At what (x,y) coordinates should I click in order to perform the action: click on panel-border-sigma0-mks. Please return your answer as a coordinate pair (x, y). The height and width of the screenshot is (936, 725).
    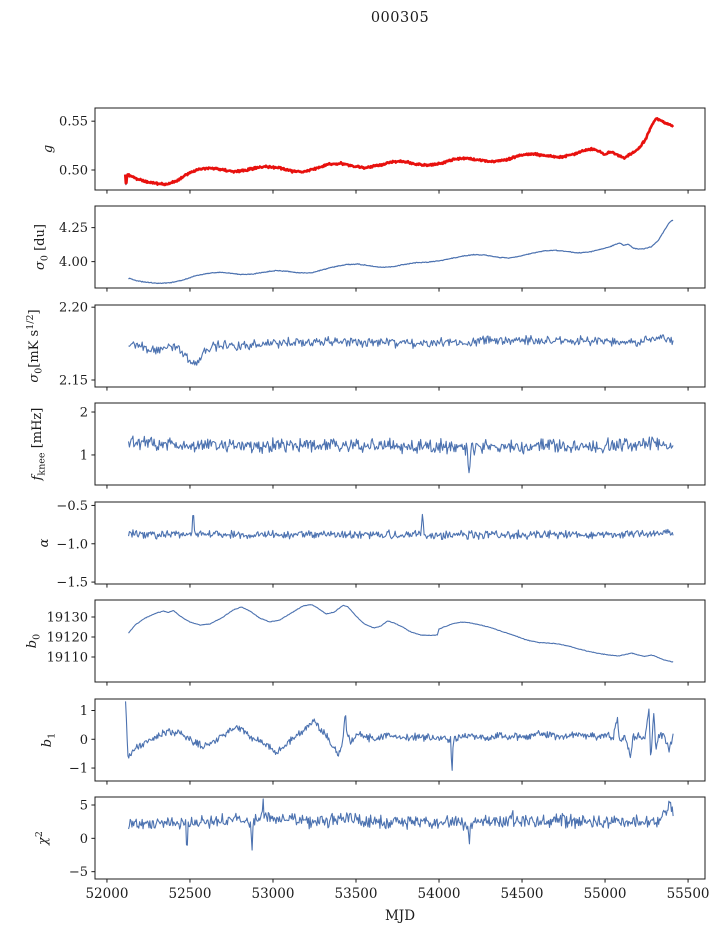
    Looking at the image, I should click on (400, 346).